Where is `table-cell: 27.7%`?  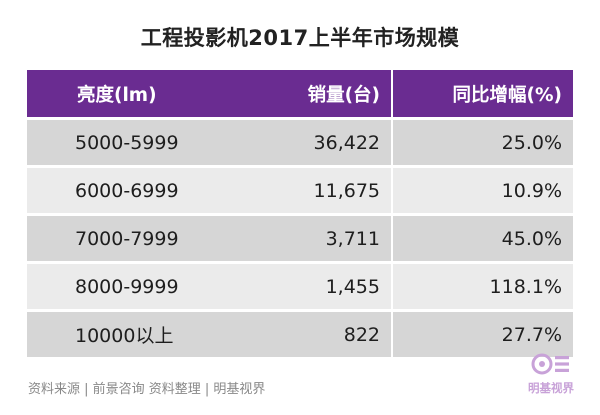 table-cell: 27.7% is located at coordinates (482, 334).